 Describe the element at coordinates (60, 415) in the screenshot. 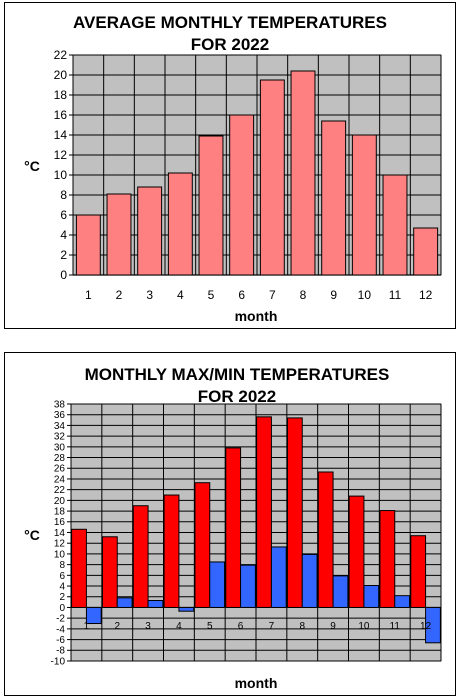

I see `y-tick-label: 36` at that location.